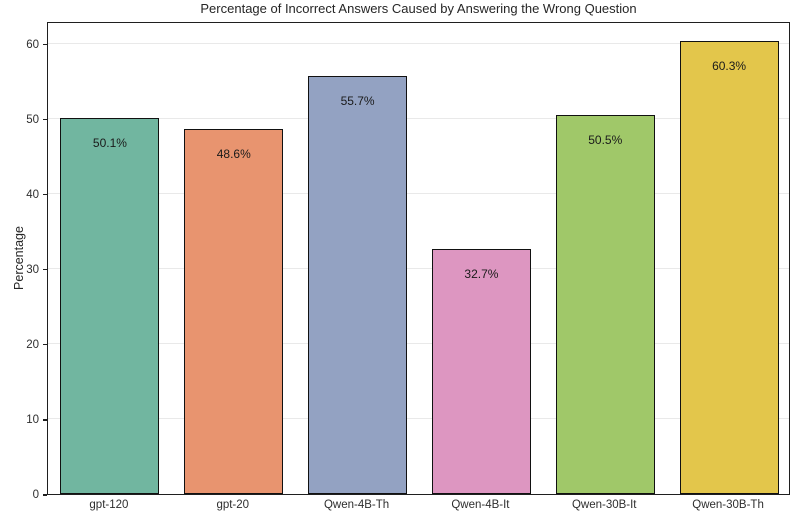 This screenshot has height=516, width=792. What do you see at coordinates (32, 44) in the screenshot?
I see `ytick-label-60: 60` at bounding box center [32, 44].